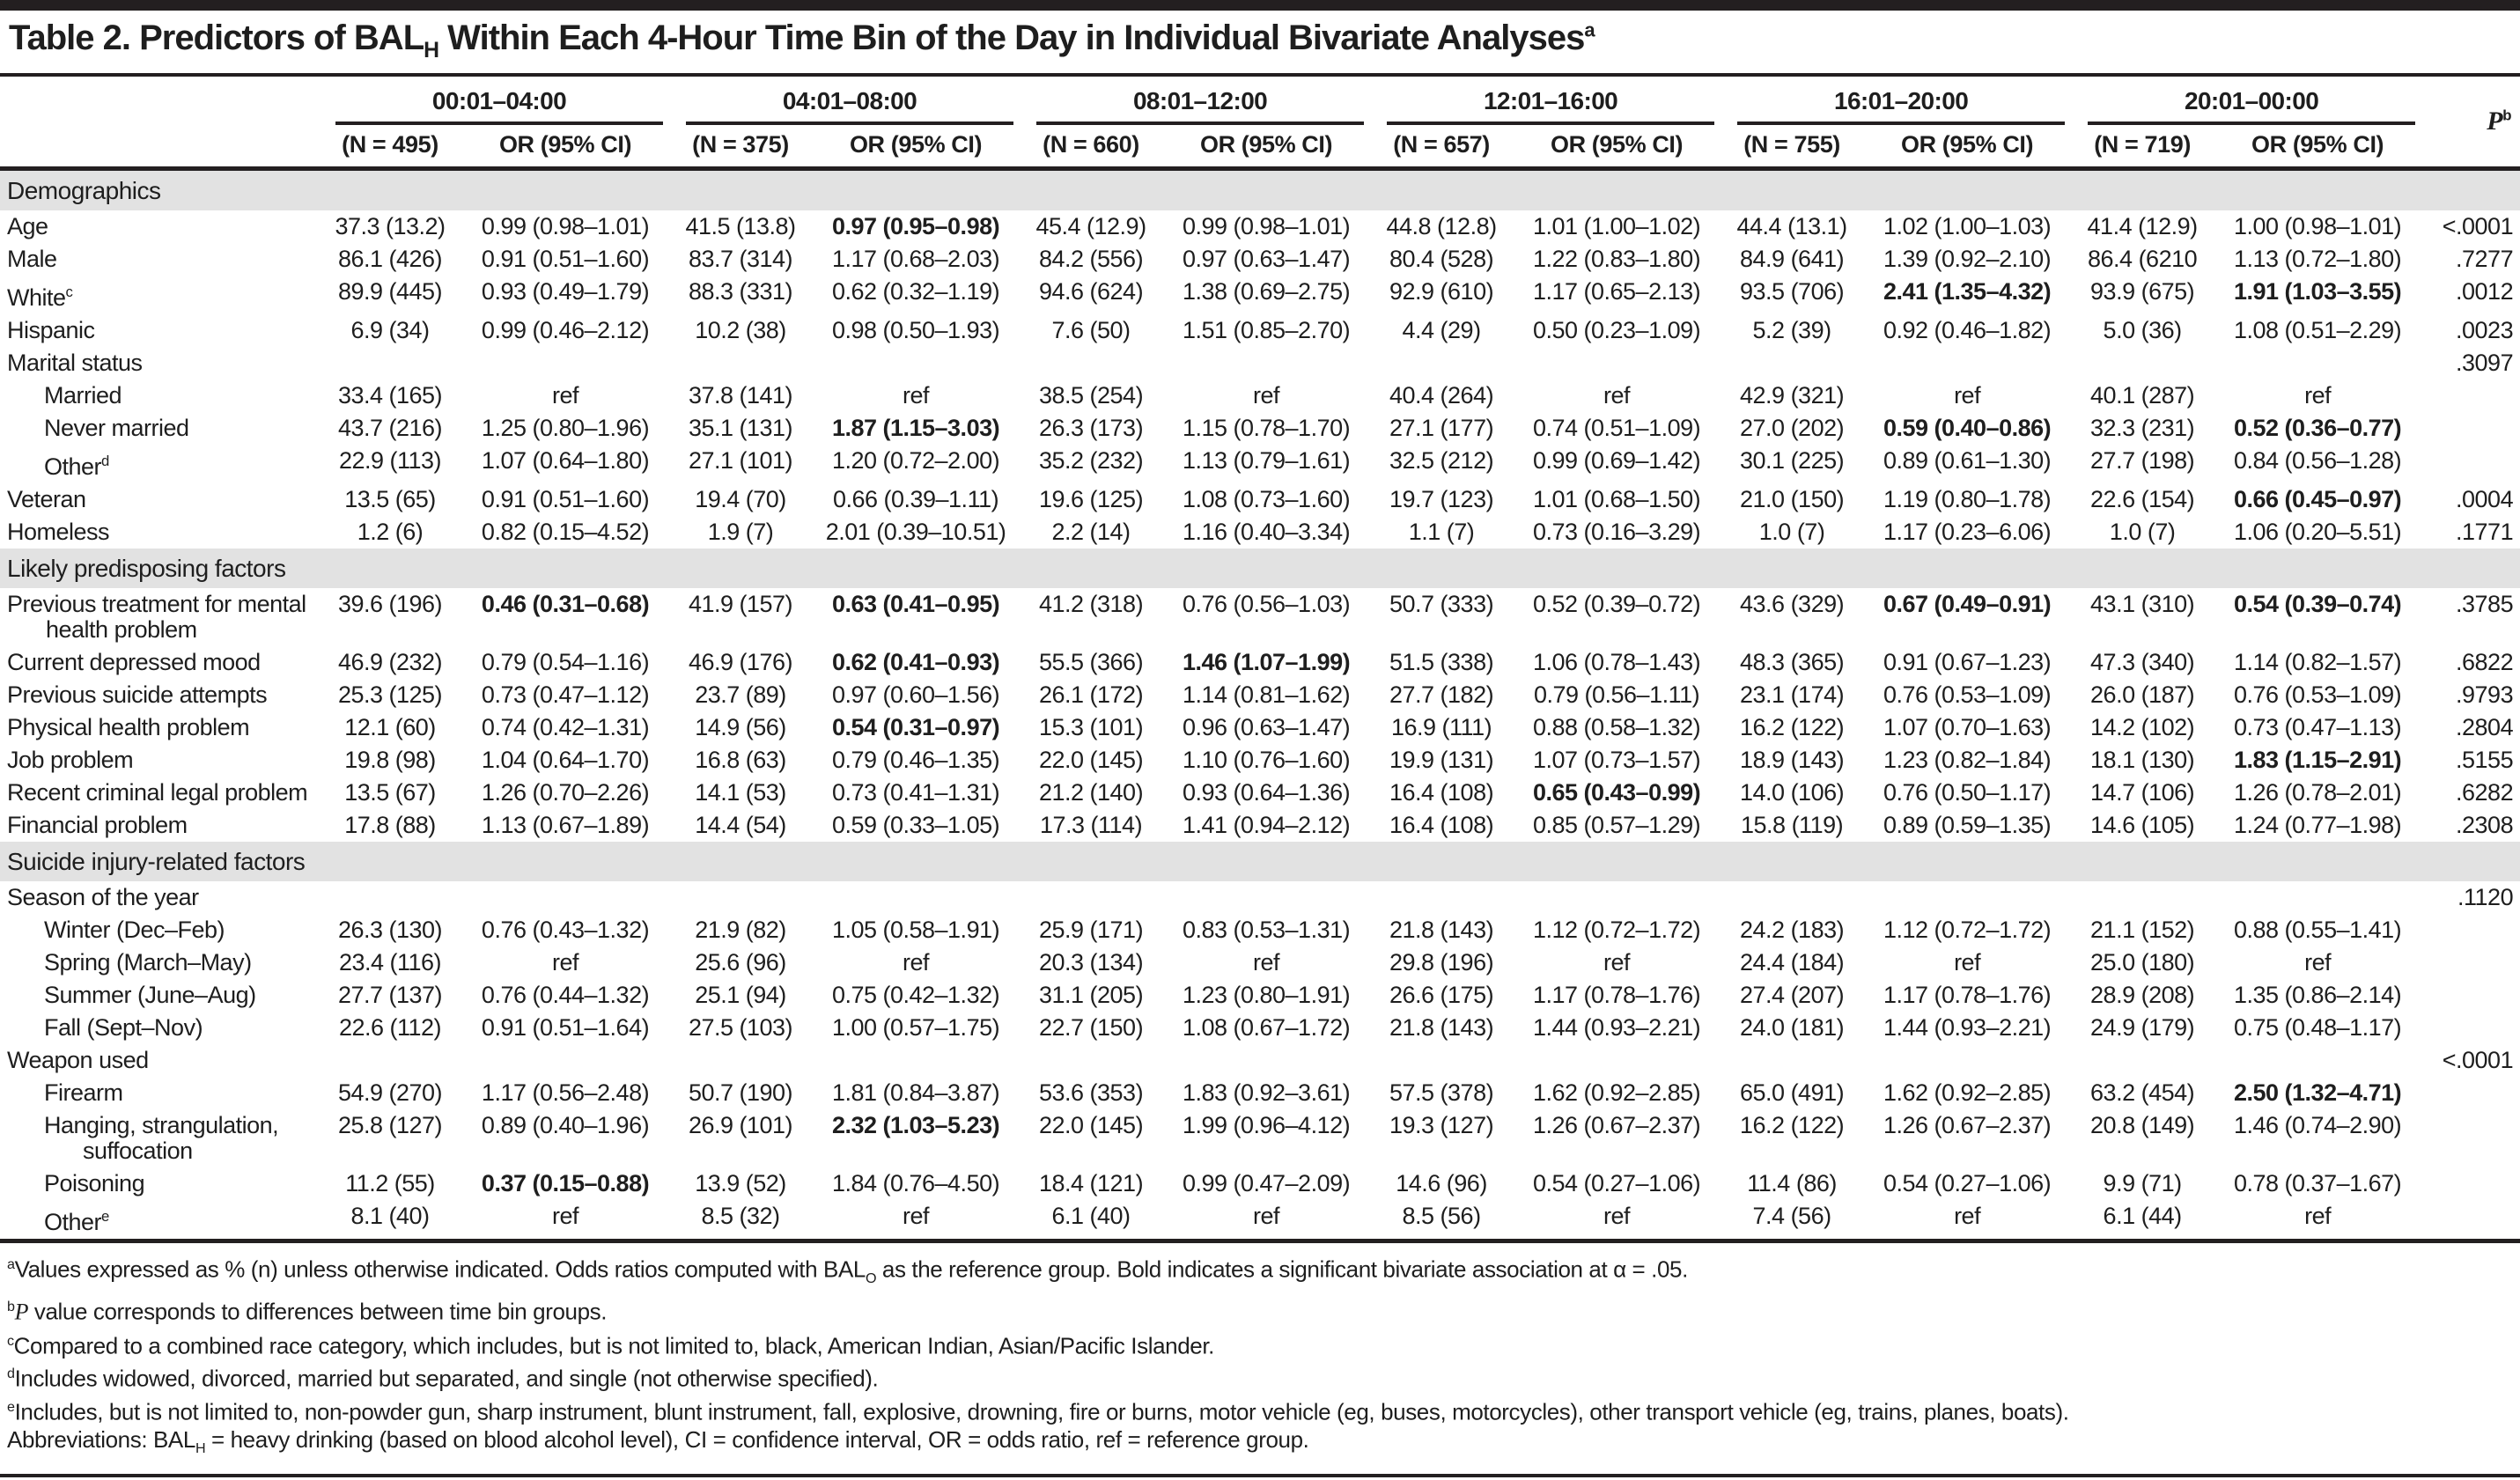 The width and height of the screenshot is (2520, 1480). What do you see at coordinates (390, 962) in the screenshot?
I see `n-cell: 23.4 (116)` at bounding box center [390, 962].